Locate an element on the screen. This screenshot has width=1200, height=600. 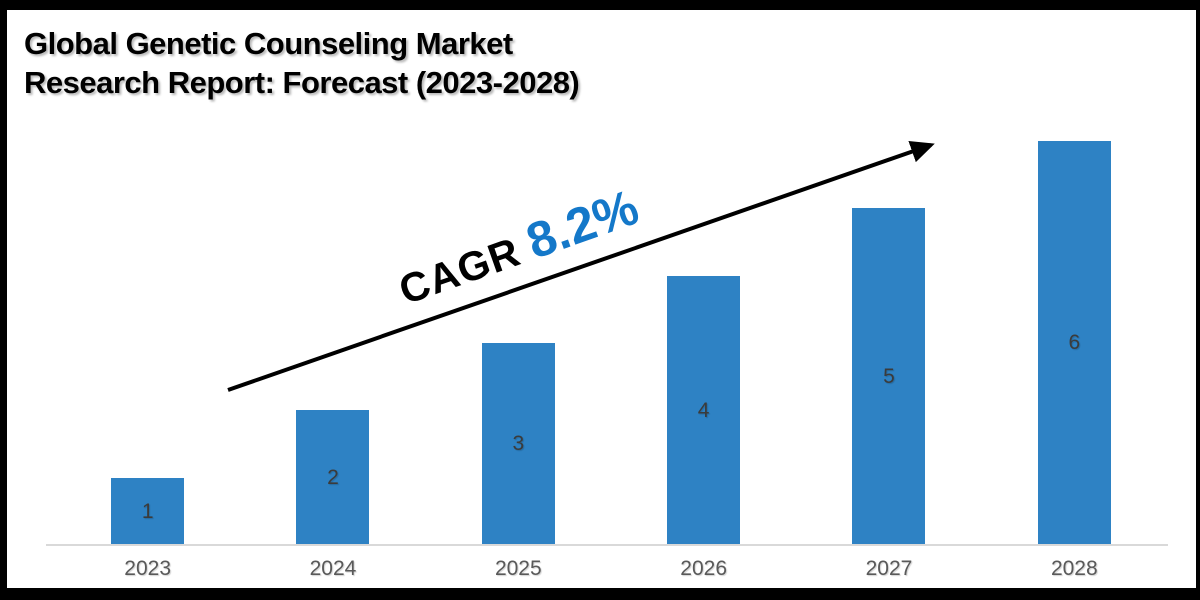
bar-value-label: 2 is located at coordinates (333, 477).